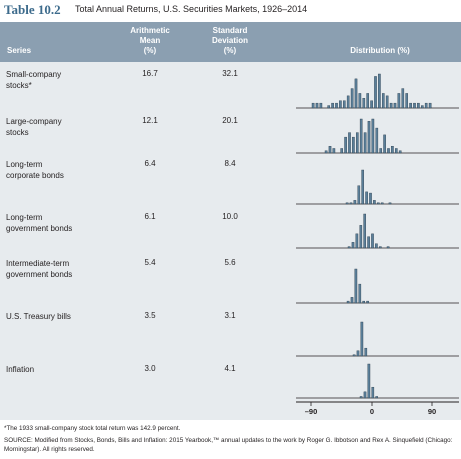 The width and height of the screenshot is (461, 459). What do you see at coordinates (380, 50) in the screenshot?
I see `distribution-header: Distribution (%)` at bounding box center [380, 50].